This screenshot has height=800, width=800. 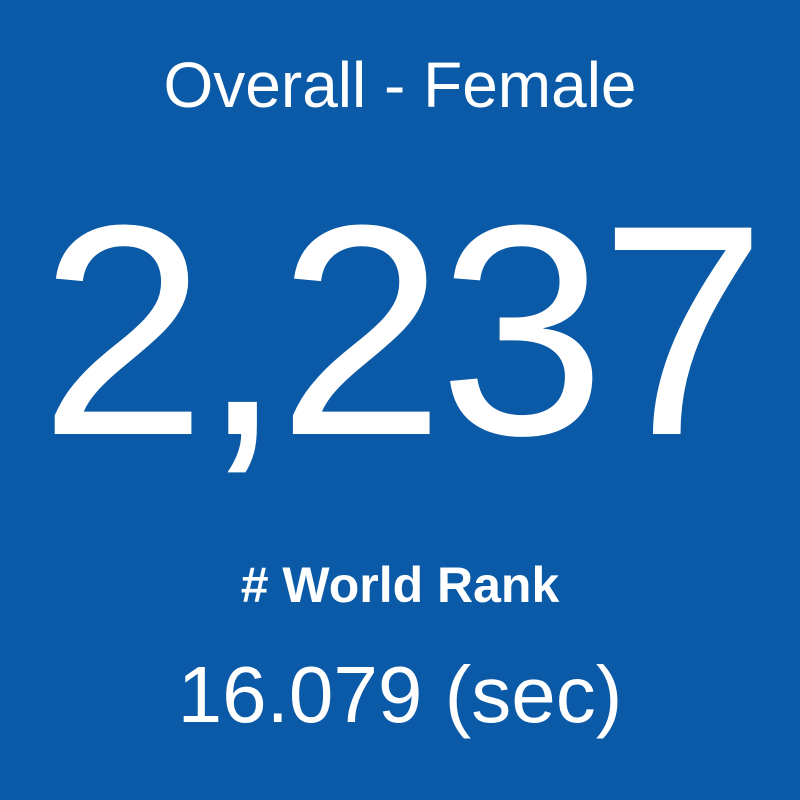 What do you see at coordinates (400, 694) in the screenshot?
I see `tile-time: 16.079 (sec)` at bounding box center [400, 694].